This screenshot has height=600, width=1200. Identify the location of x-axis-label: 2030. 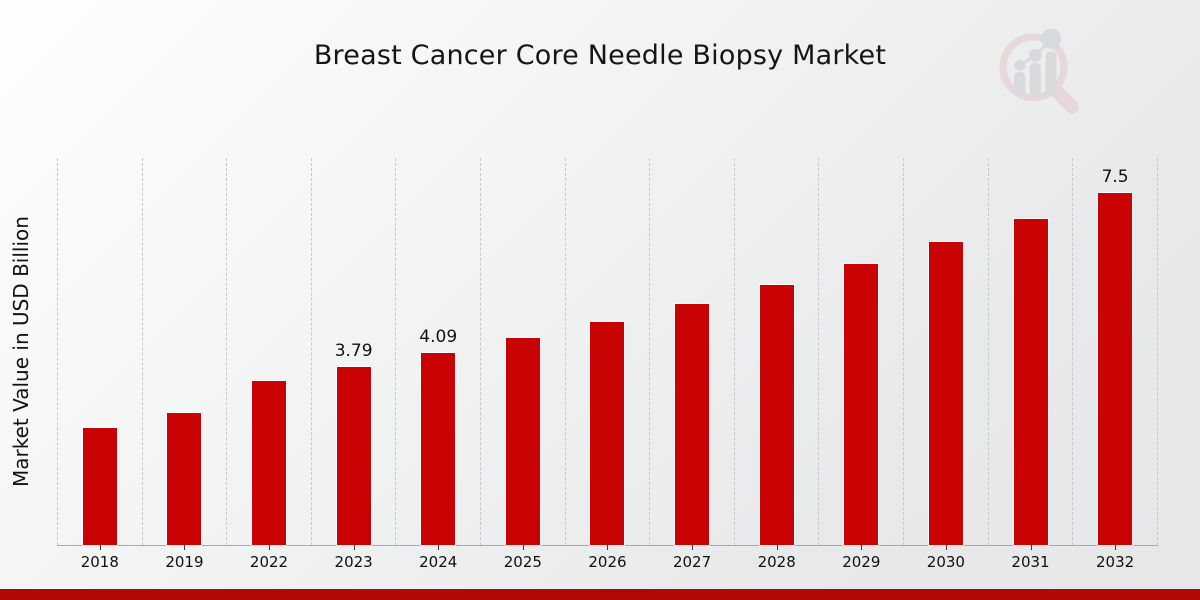
(945, 562).